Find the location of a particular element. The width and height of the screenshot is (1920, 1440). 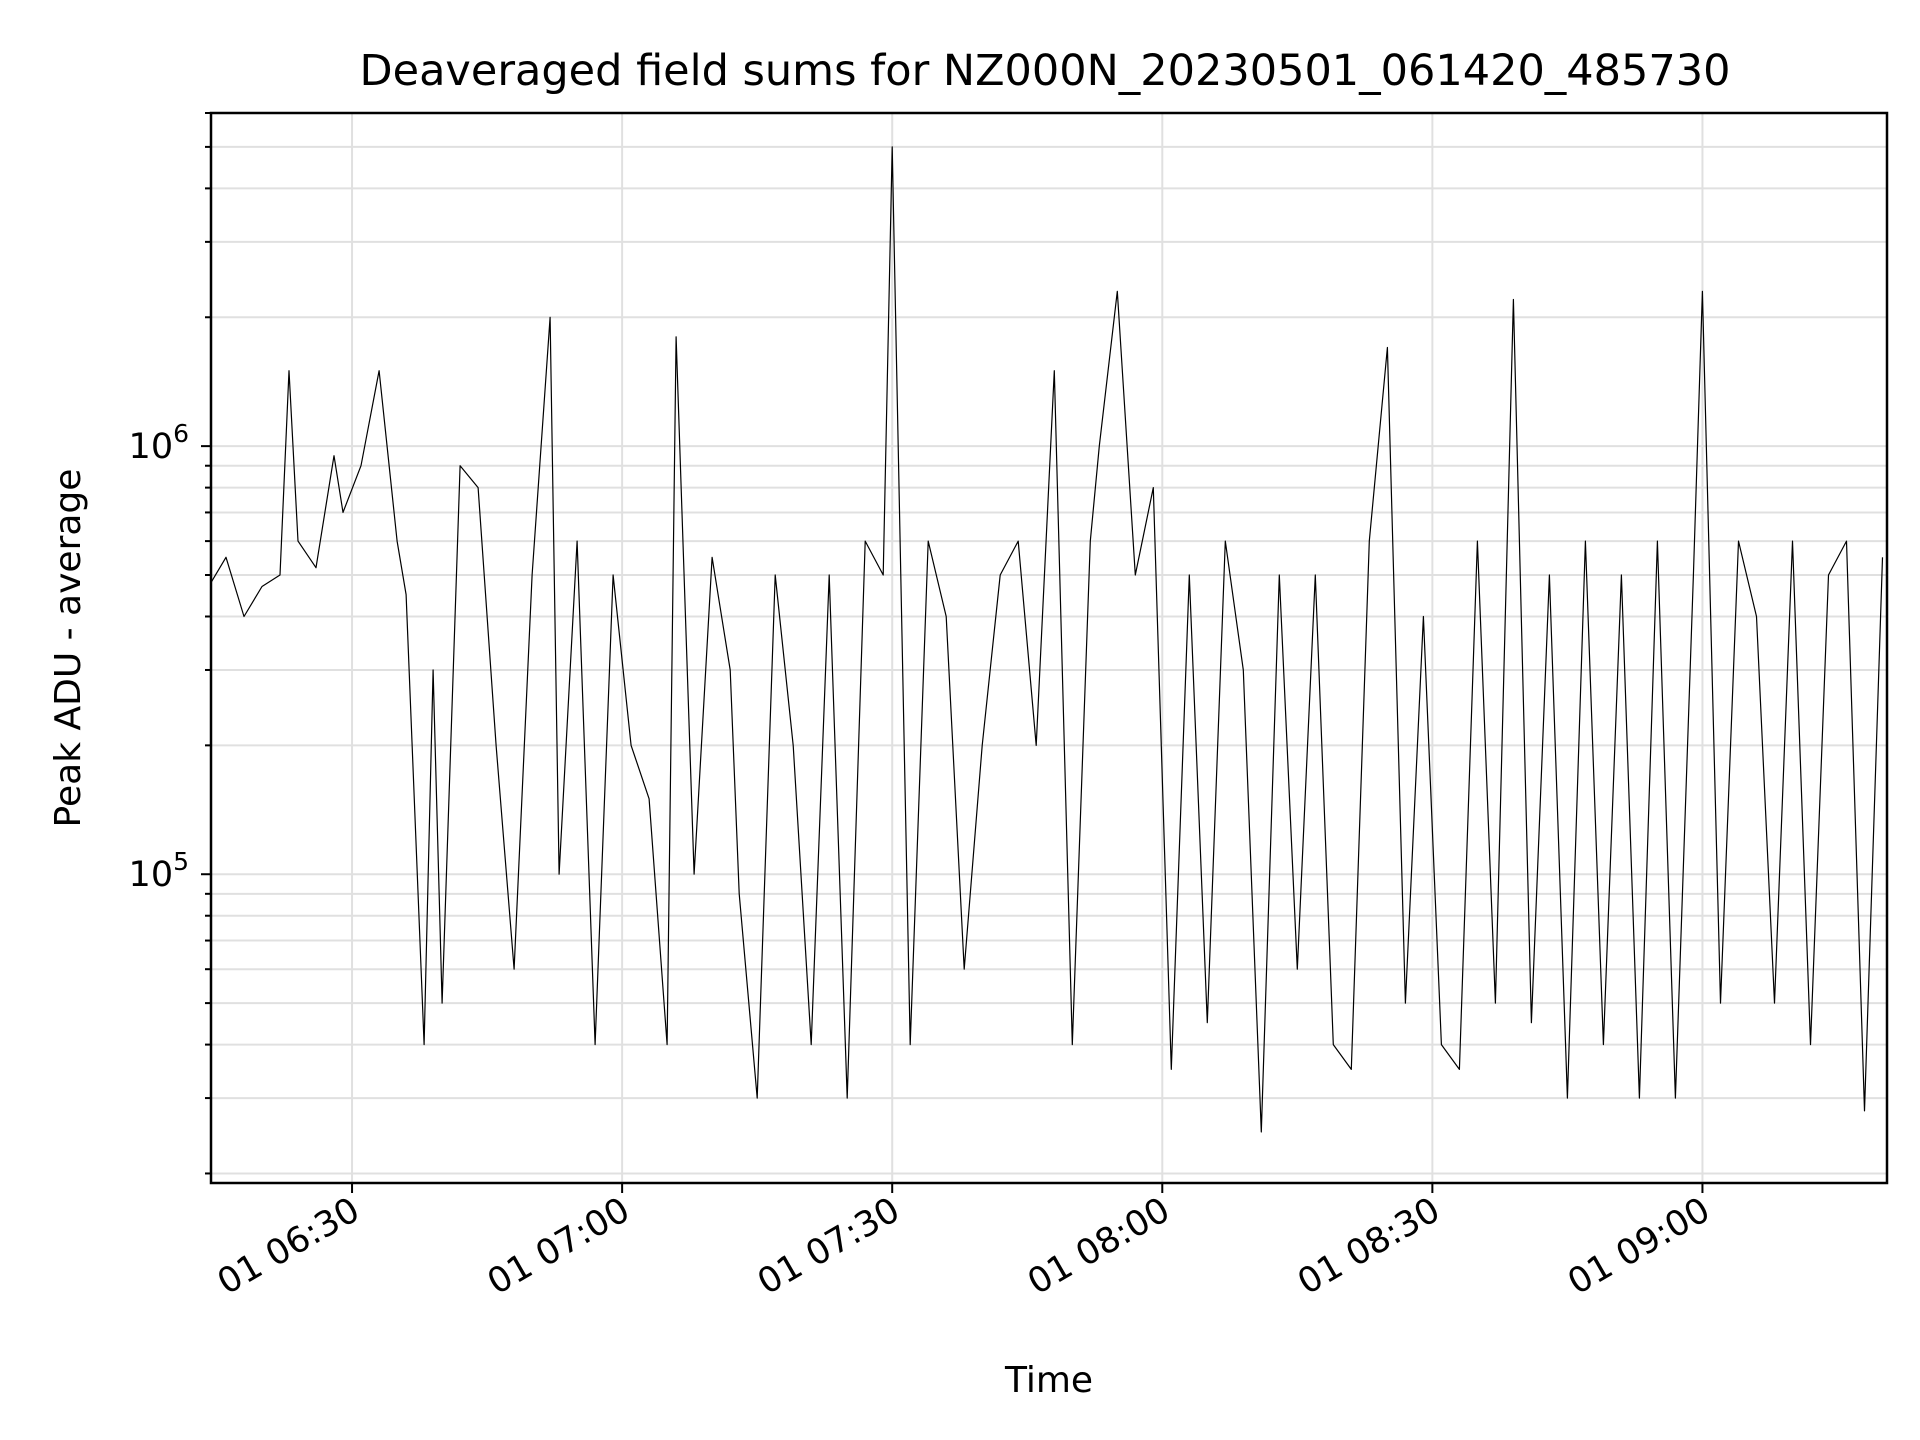

x-tick-label: 01 06:30 is located at coordinates (289, 1246).